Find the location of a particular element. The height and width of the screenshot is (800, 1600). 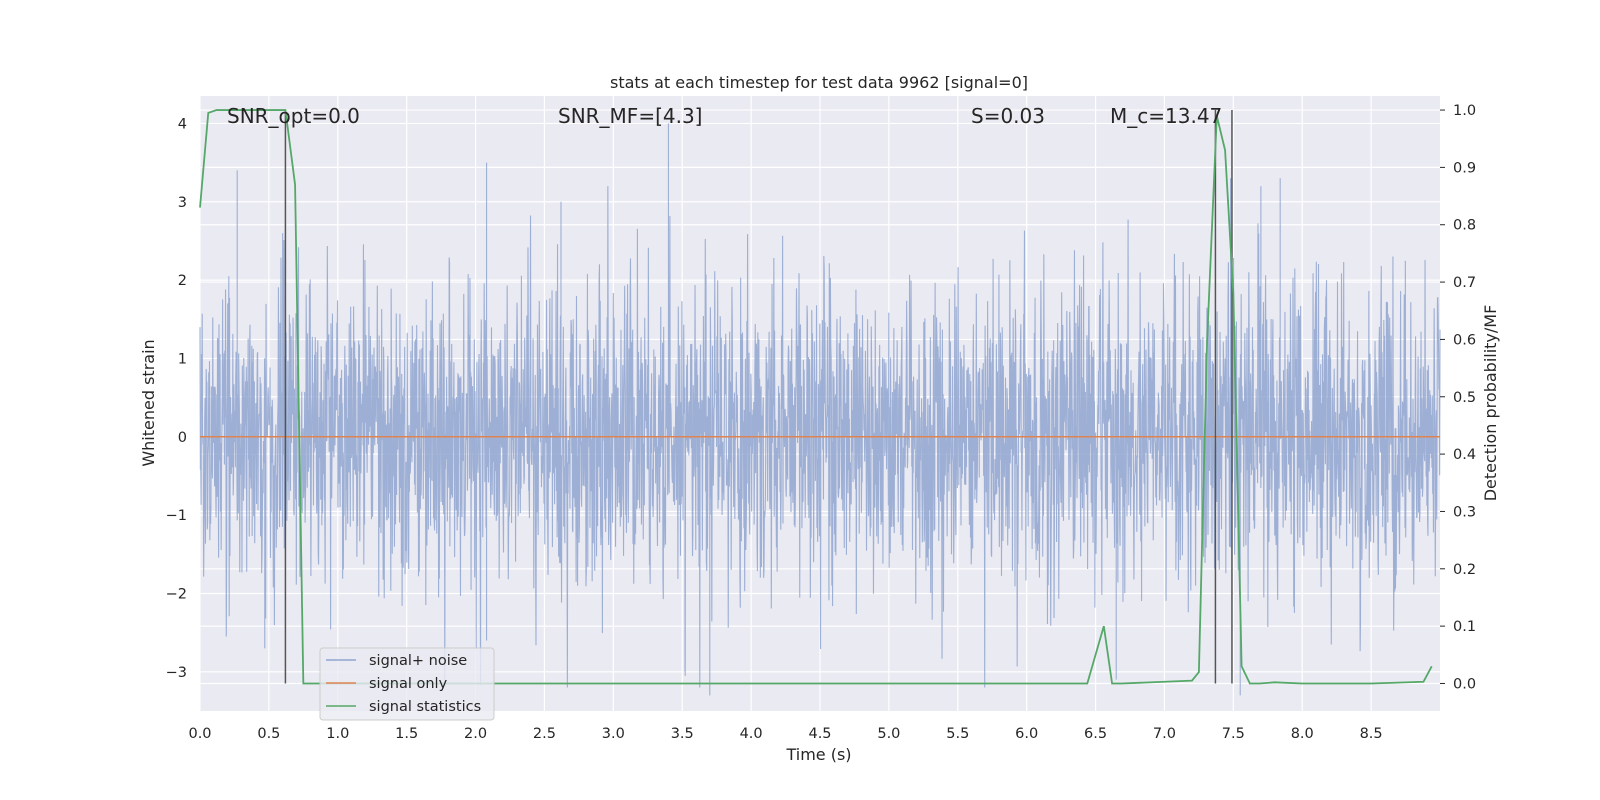

x-tick-label: 7.0 is located at coordinates (1164, 734).